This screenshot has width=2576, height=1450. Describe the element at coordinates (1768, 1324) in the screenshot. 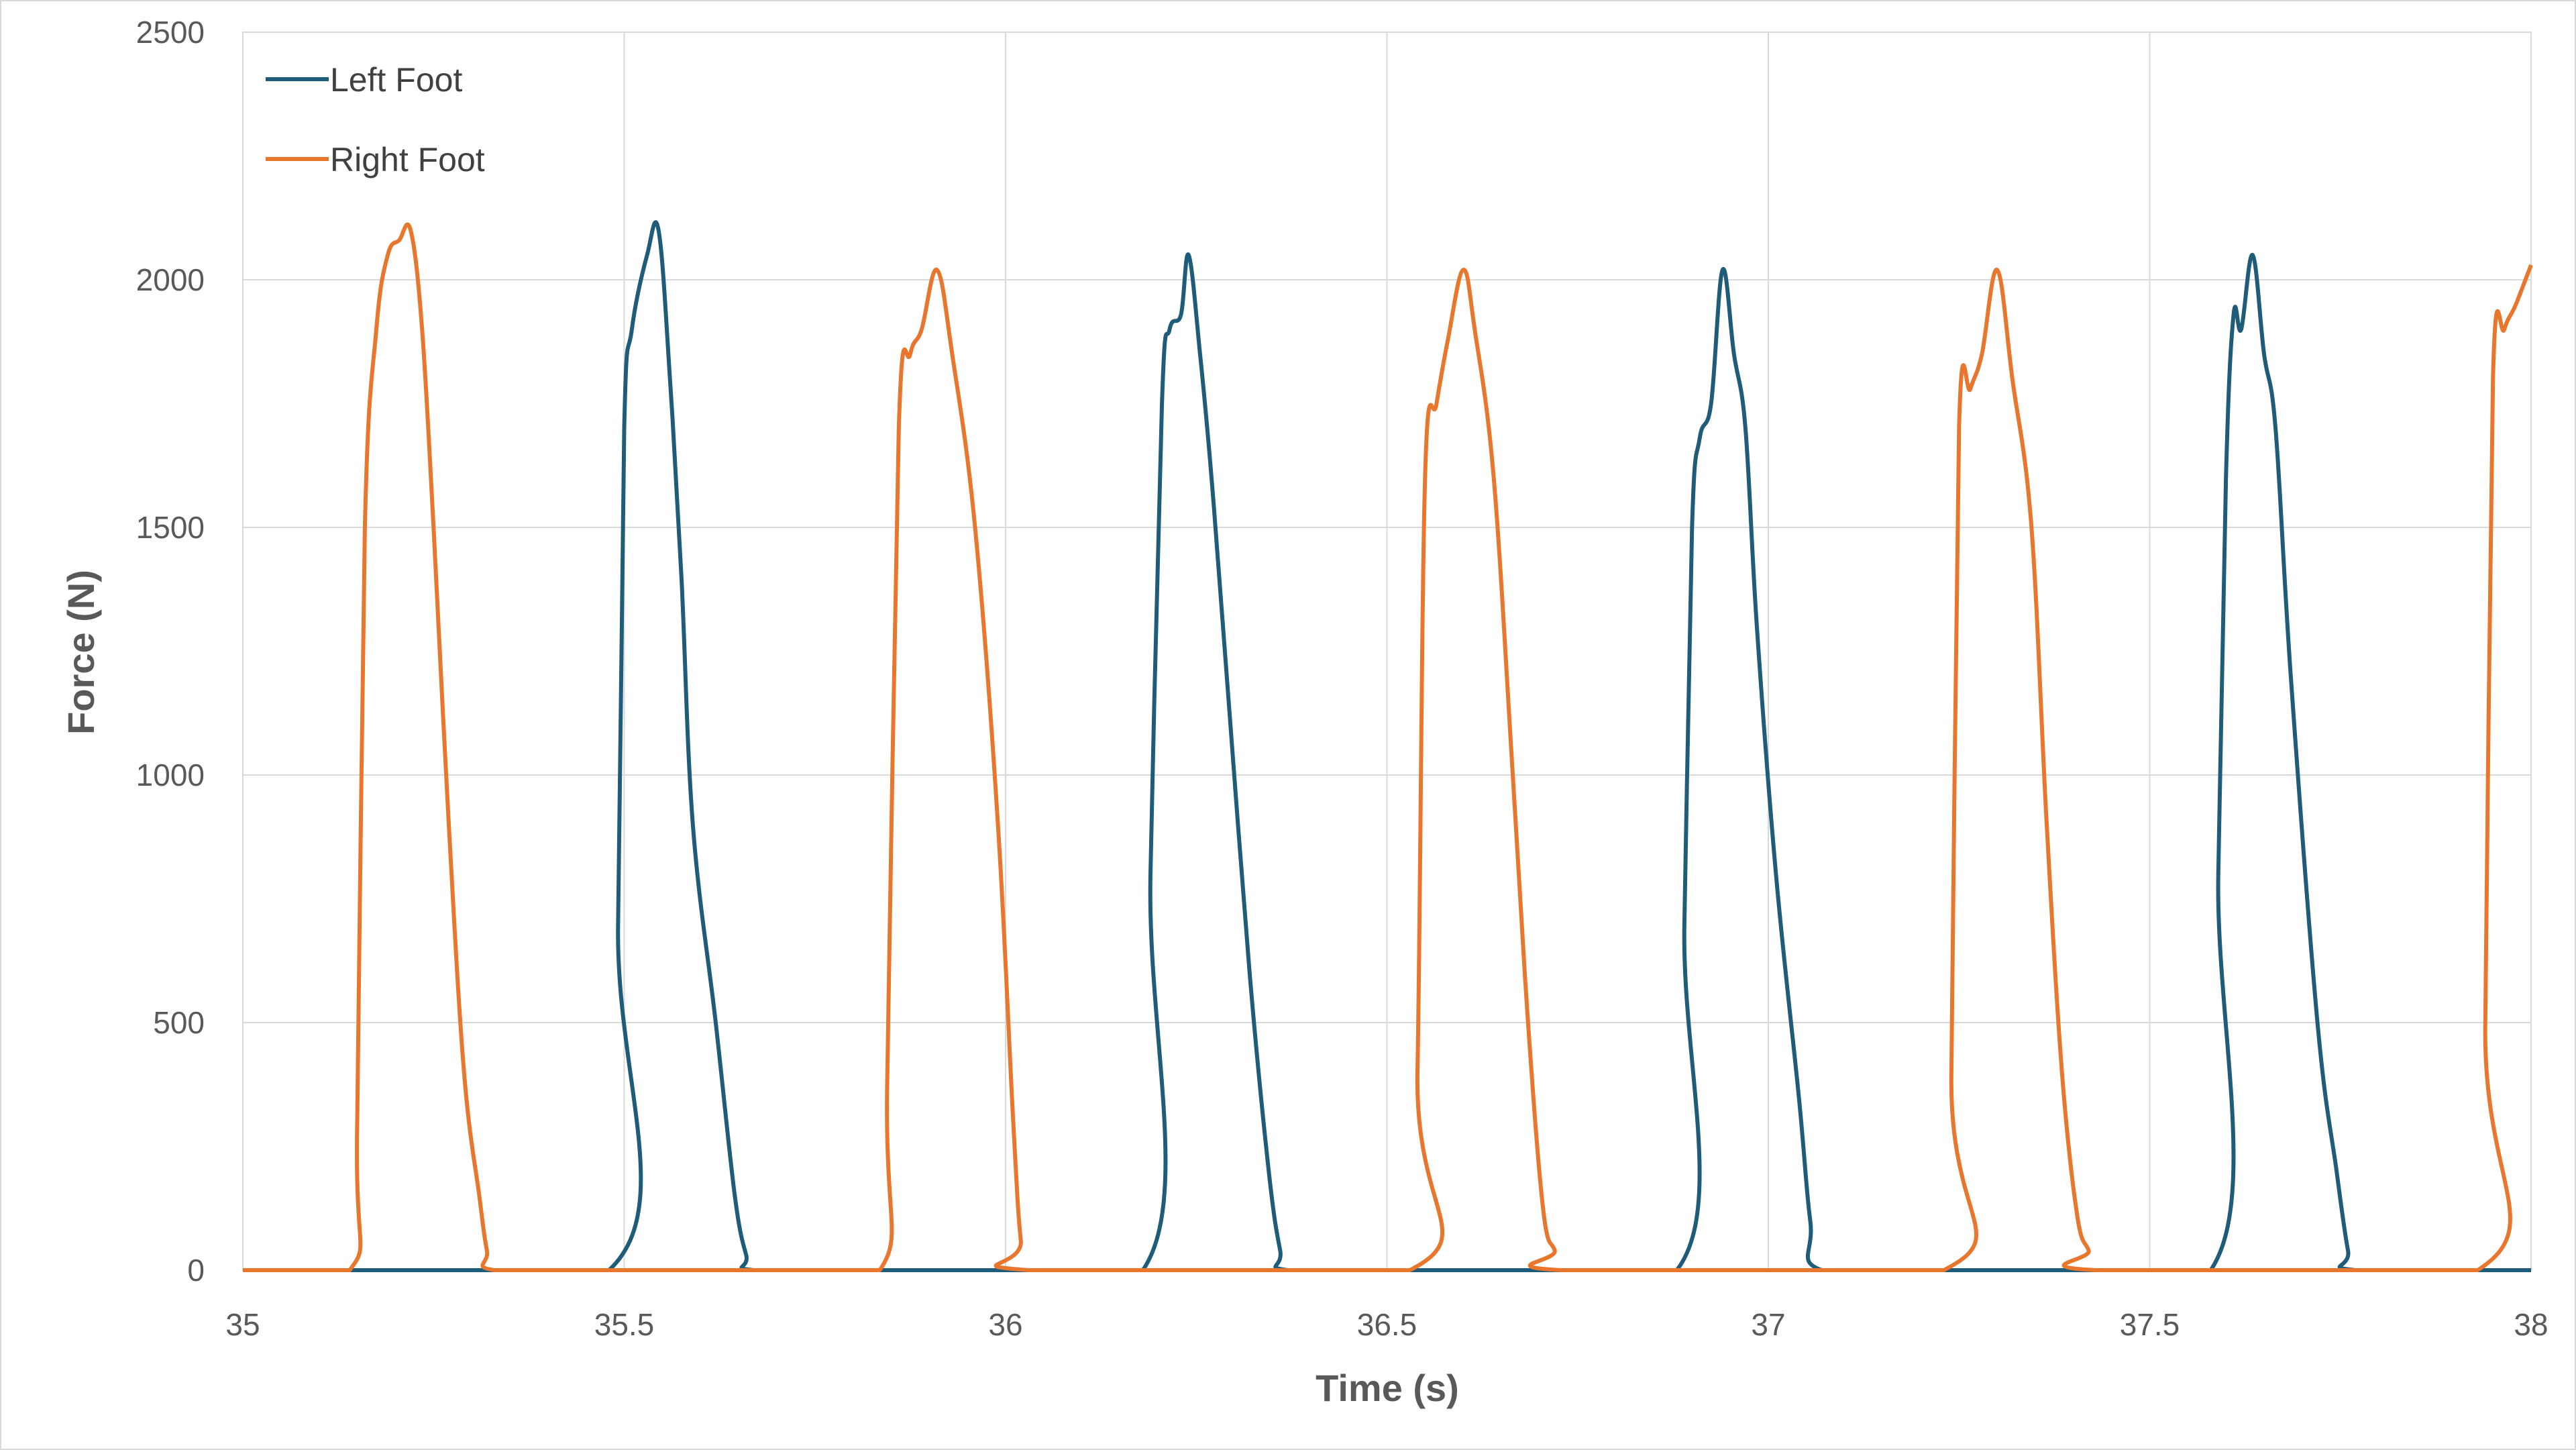

I see `x-tick-label: 37` at that location.